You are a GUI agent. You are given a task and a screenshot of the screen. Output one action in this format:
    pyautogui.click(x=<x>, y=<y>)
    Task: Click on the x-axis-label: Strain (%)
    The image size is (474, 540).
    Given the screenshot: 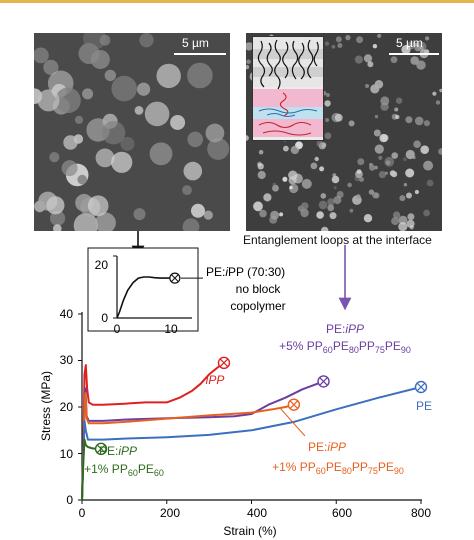 What is the action you would take?
    pyautogui.click(x=249, y=531)
    